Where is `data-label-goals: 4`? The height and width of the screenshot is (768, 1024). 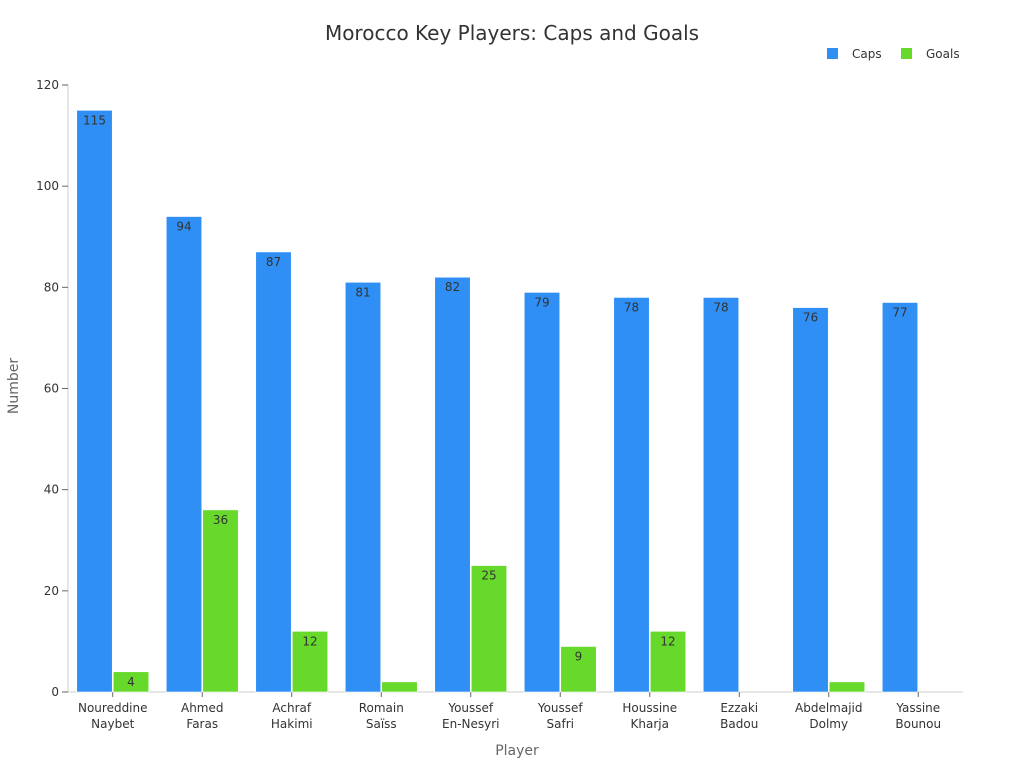
data-label-goals: 4 is located at coordinates (131, 682).